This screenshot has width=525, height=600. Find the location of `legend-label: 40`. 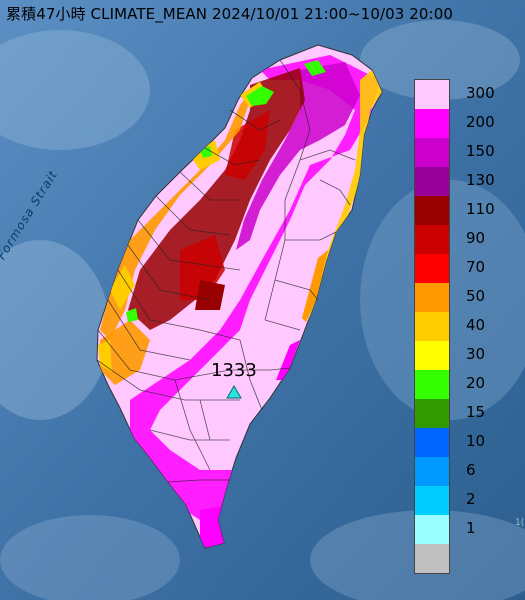

legend-label: 40 is located at coordinates (476, 325).